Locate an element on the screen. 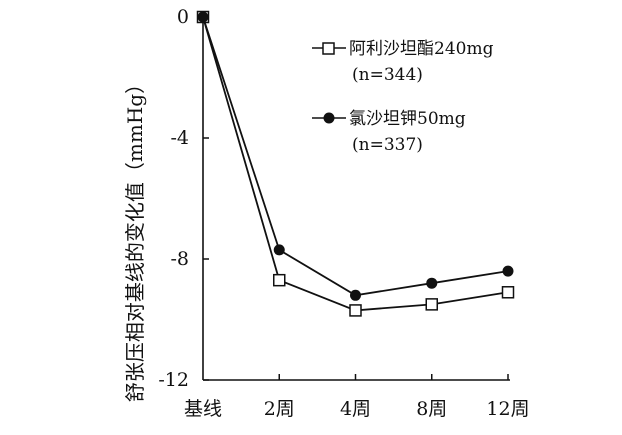 The height and width of the screenshot is (435, 622). x-ticks: 基线 2周 4周 8周 12周 is located at coordinates (357, 397).